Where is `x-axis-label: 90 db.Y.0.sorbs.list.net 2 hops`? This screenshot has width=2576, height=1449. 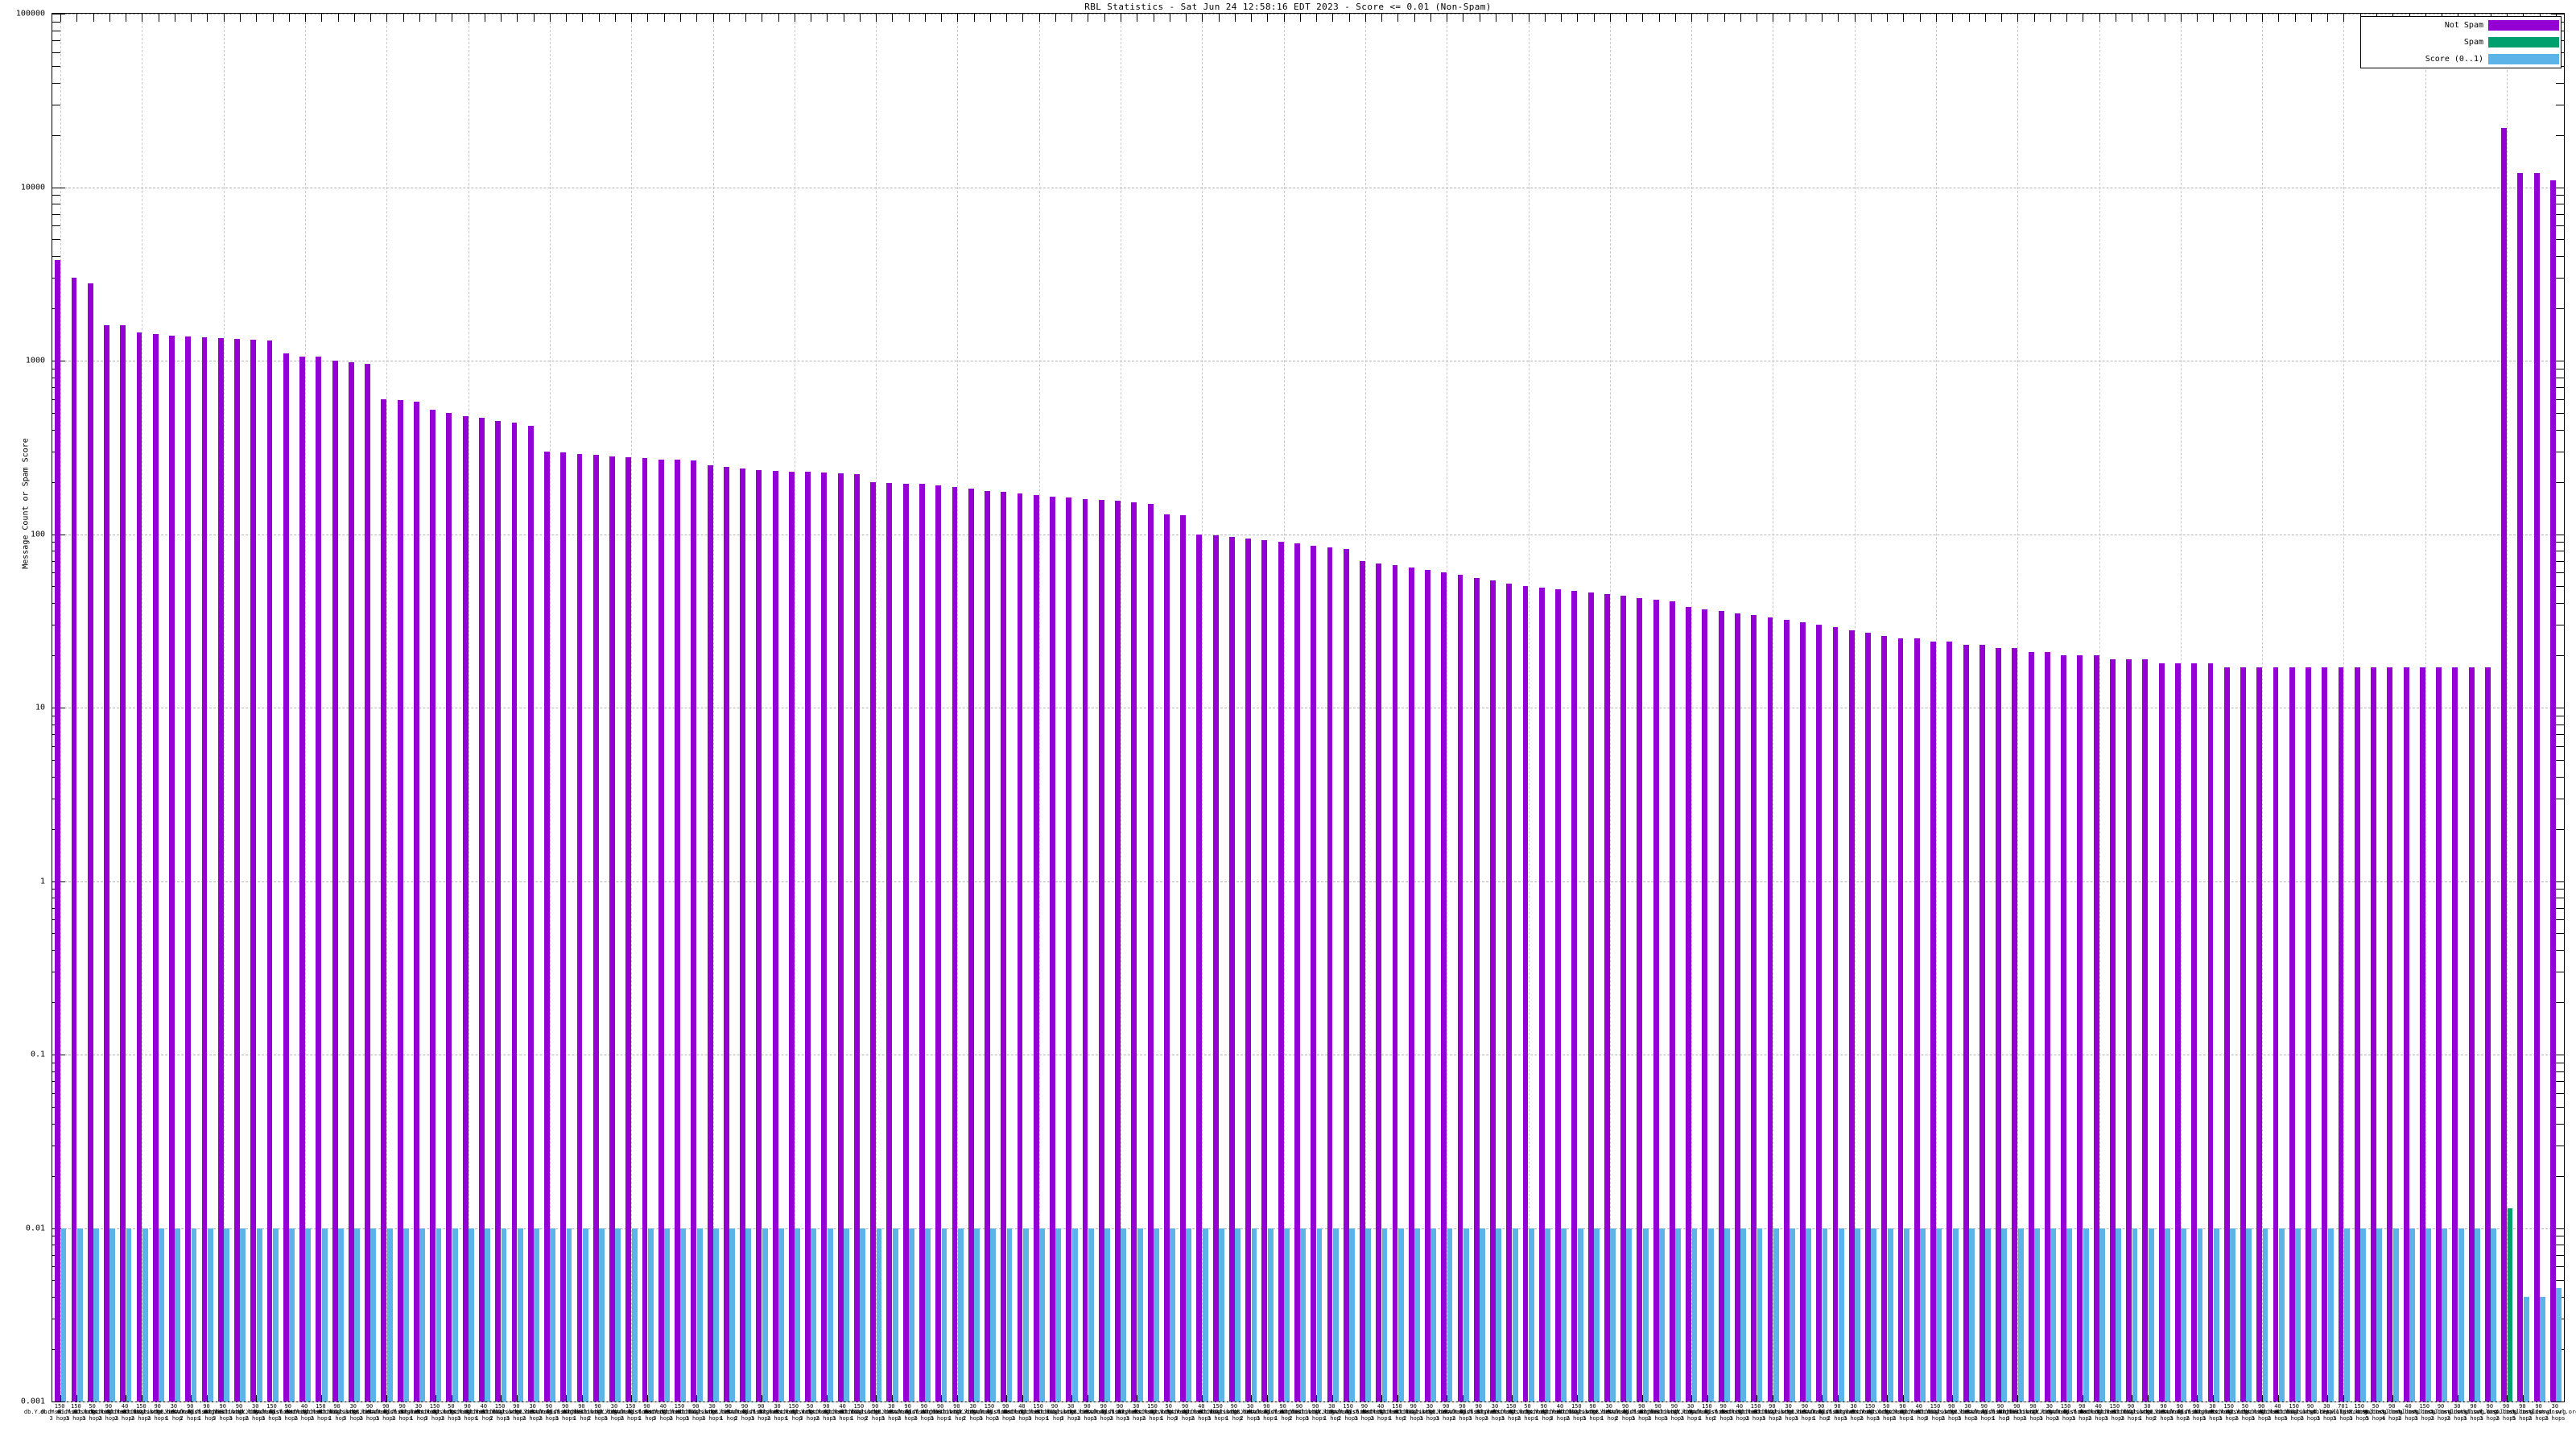
x-axis-label: 90 db.Y.0.sorbs.list.net 2 hops is located at coordinates (1006, 1412).